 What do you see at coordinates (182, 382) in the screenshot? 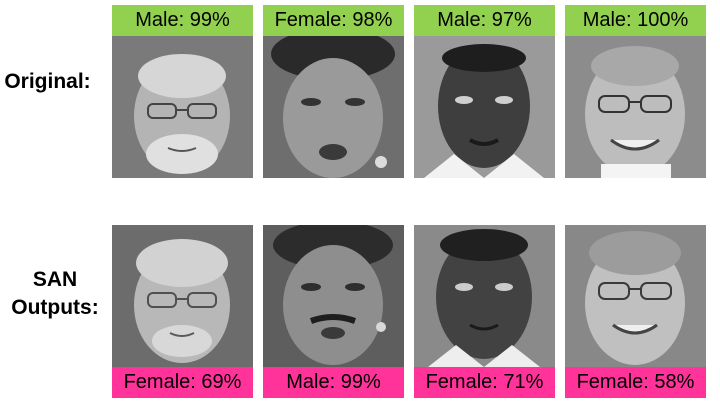
I see `prediction-label: Female: 69%` at bounding box center [182, 382].